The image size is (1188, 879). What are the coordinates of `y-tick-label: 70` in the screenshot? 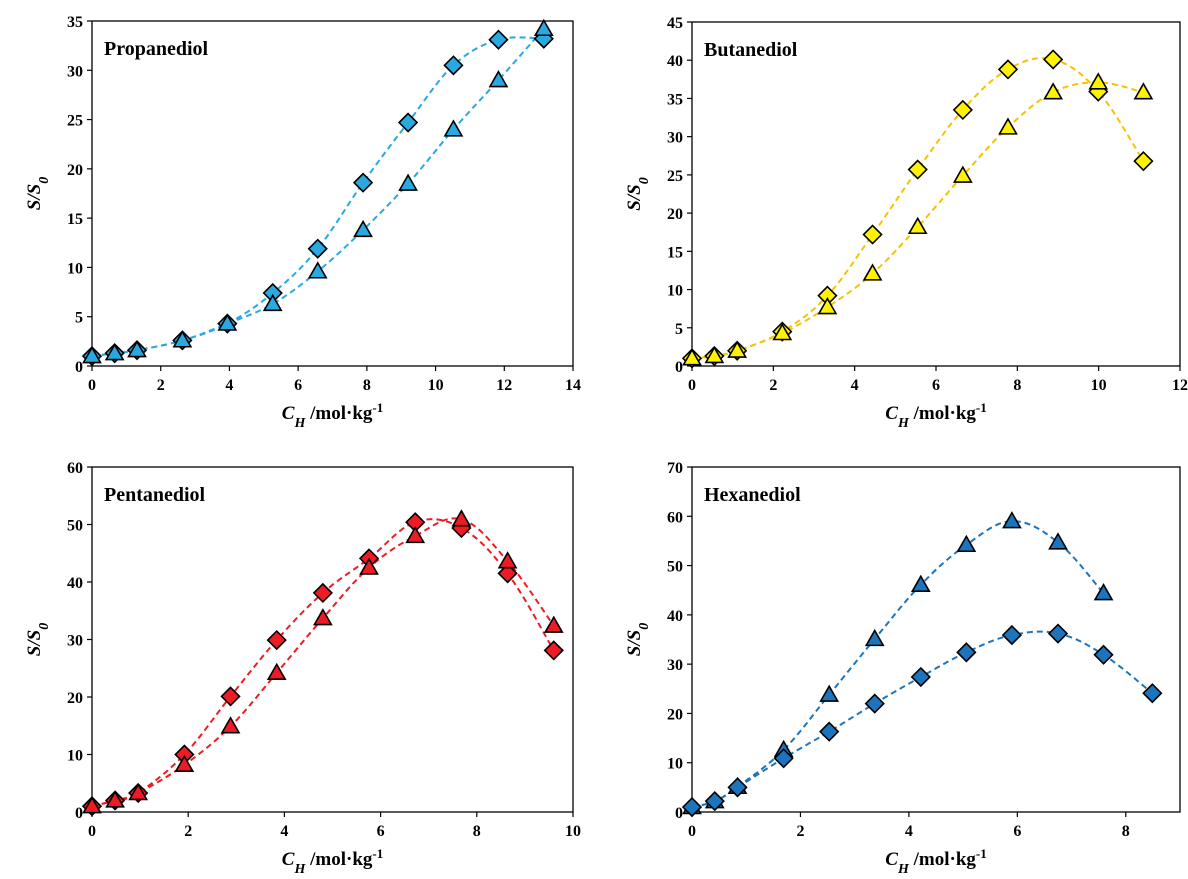 It's located at (675, 468).